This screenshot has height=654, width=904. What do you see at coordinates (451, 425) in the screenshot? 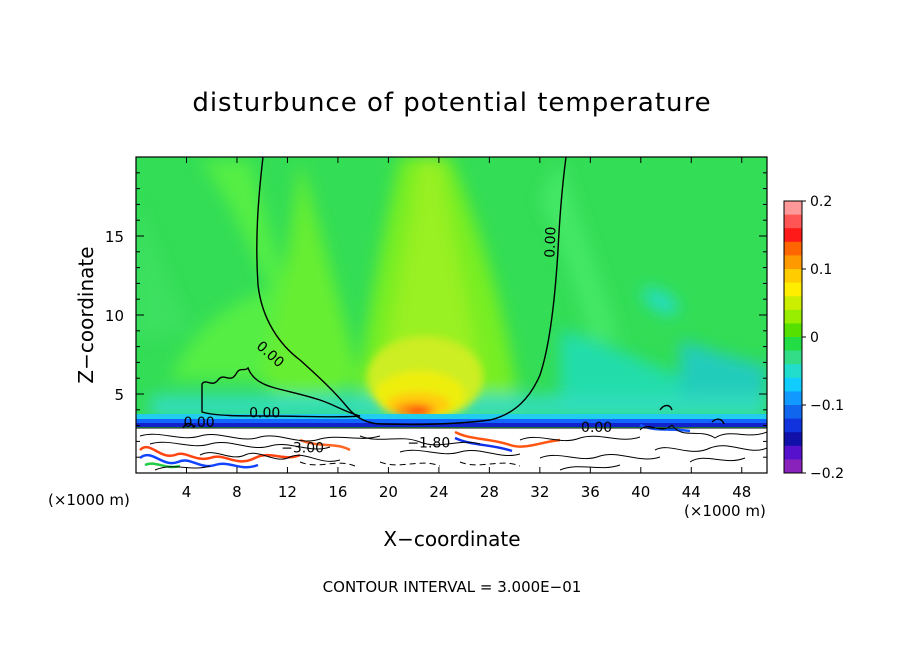
I see `cold-layer-navy` at bounding box center [451, 425].